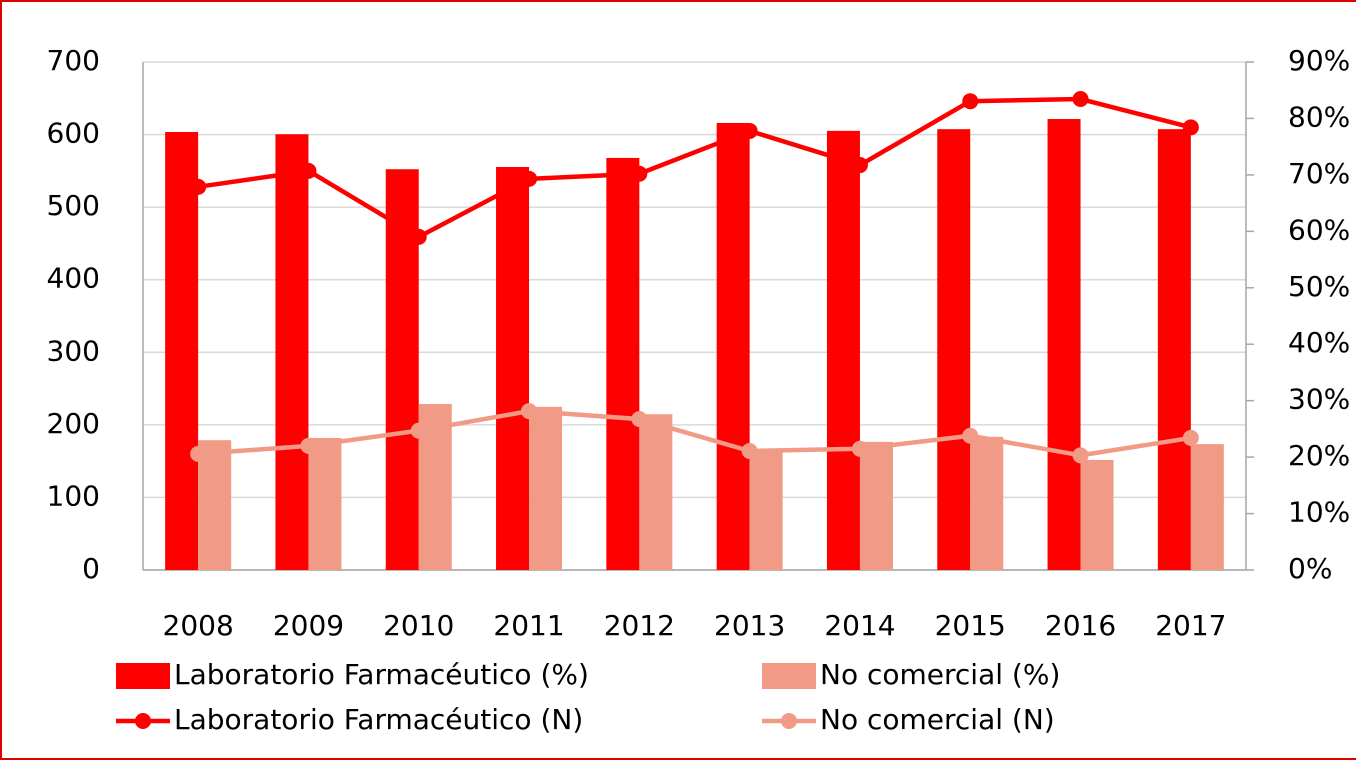 Image resolution: width=1356 pixels, height=760 pixels. I want to click on x-tick-label: 2016, so click(1080, 625).